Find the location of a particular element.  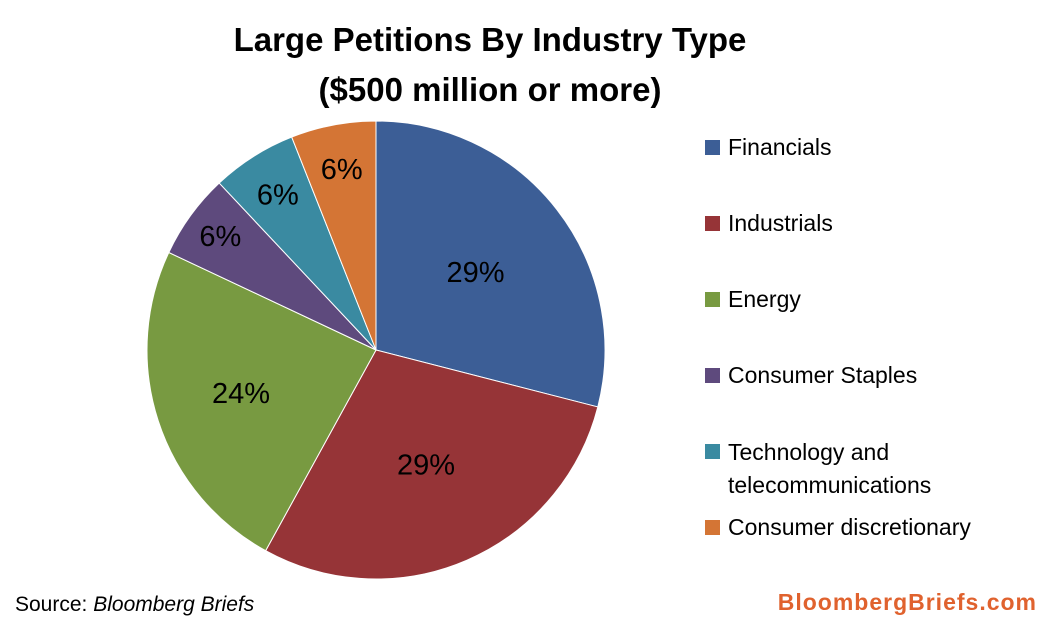

slice-label: 24% is located at coordinates (241, 394).